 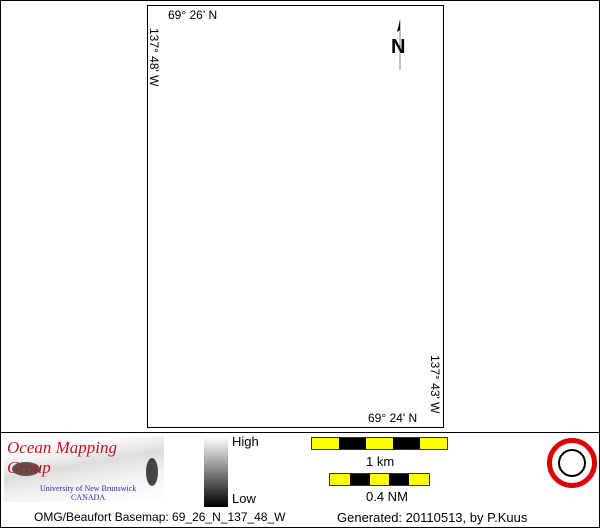 What do you see at coordinates (245, 441) in the screenshot?
I see `gradient-high-label: High` at bounding box center [245, 441].